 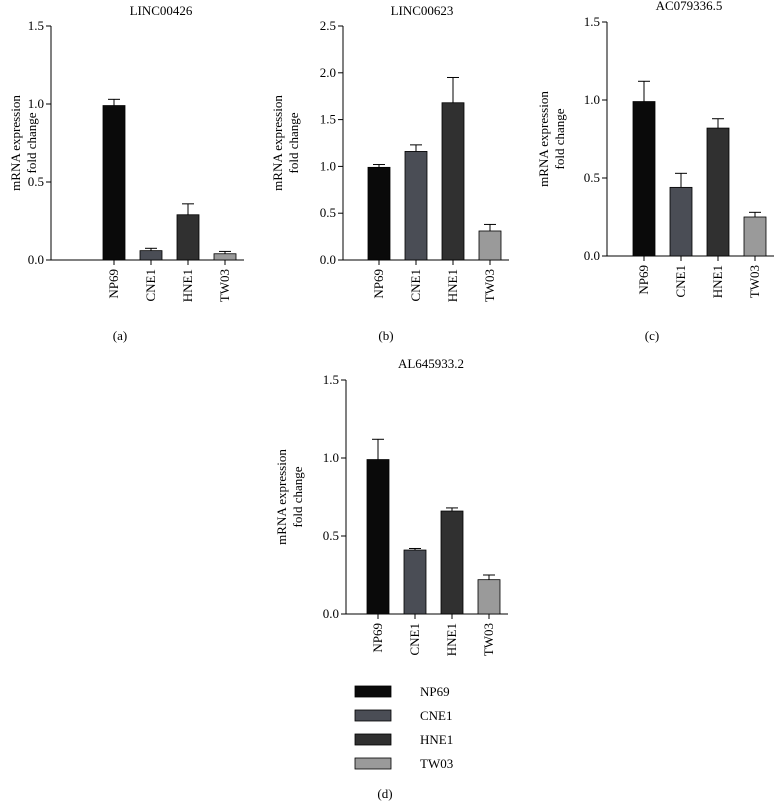 What do you see at coordinates (422, 10) in the screenshot?
I see `chart-title: LINC00623` at bounding box center [422, 10].